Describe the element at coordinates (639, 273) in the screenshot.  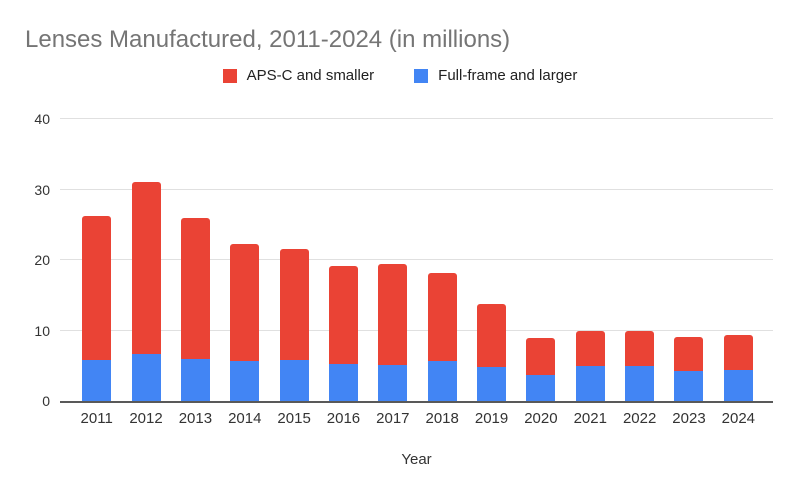
I see `bar-column: 2022` at that location.